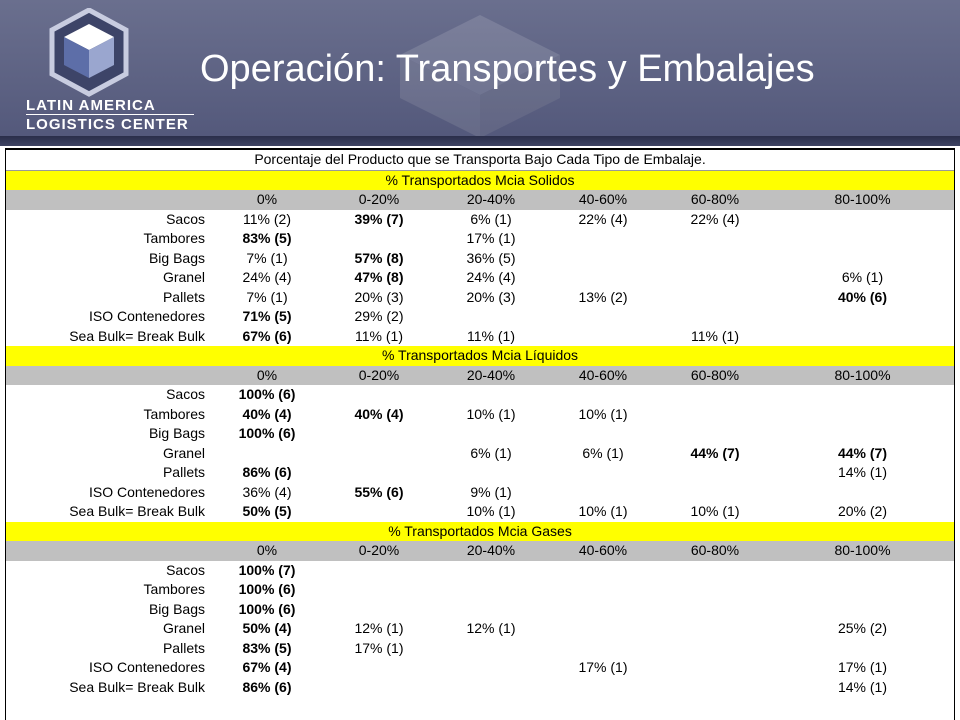 This screenshot has height=720, width=960. I want to click on column-header: 0%, so click(267, 375).